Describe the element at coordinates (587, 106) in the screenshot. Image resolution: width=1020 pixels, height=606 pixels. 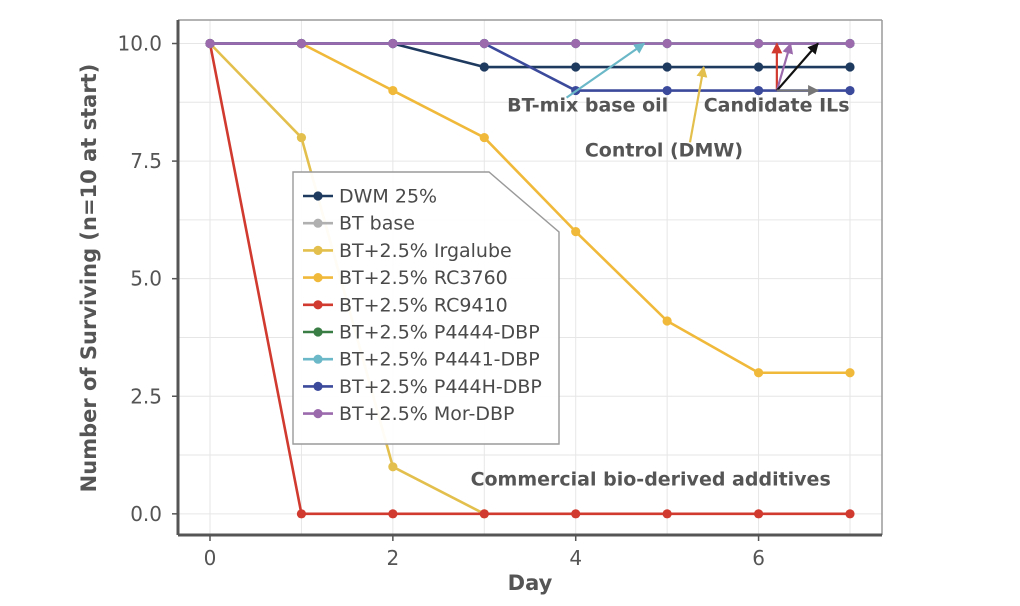
I see `annotation-label: BT-mix base oil` at that location.